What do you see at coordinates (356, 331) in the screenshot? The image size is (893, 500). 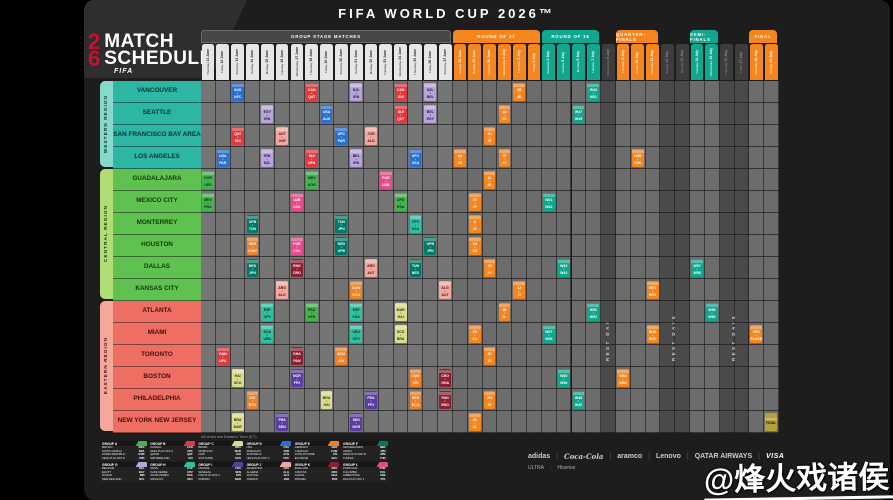 I see `team-code: URU` at bounding box center [356, 331].